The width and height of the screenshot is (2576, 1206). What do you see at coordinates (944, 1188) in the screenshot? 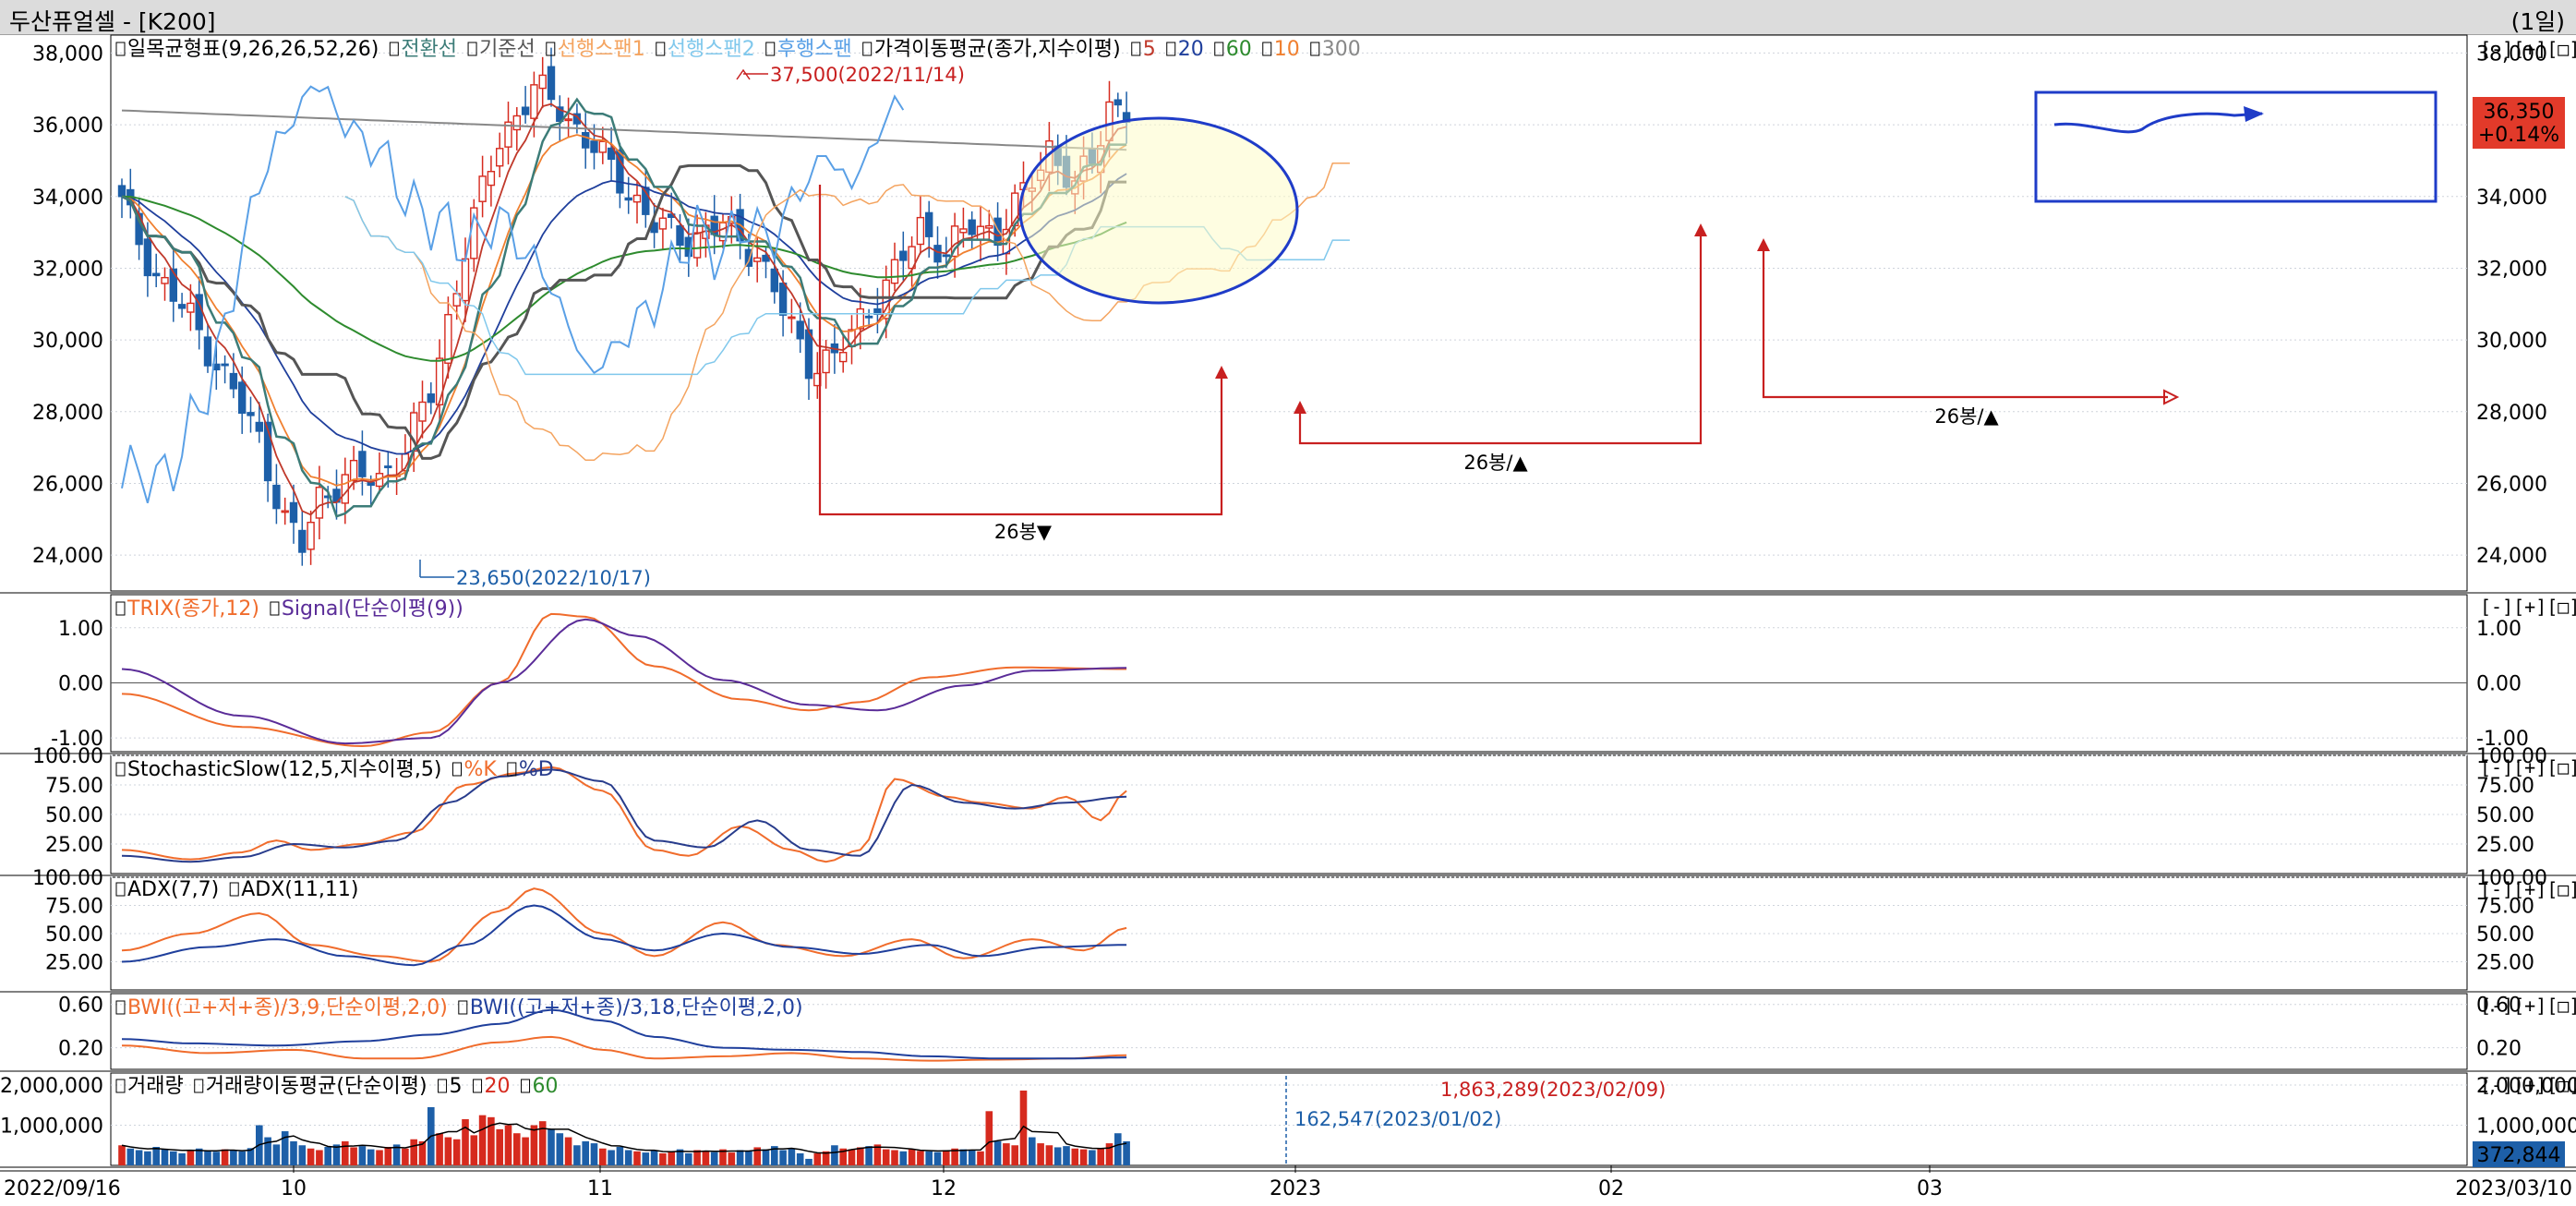
I see `x-label-month: 12` at bounding box center [944, 1188].